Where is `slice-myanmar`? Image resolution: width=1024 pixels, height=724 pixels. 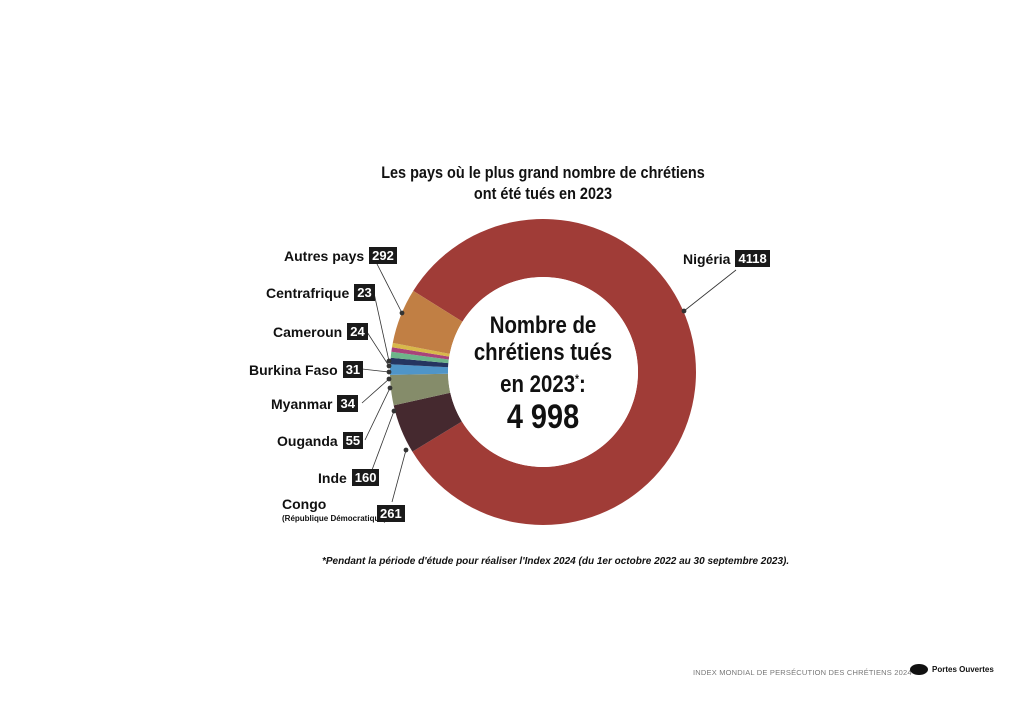 slice-myanmar is located at coordinates (419, 362).